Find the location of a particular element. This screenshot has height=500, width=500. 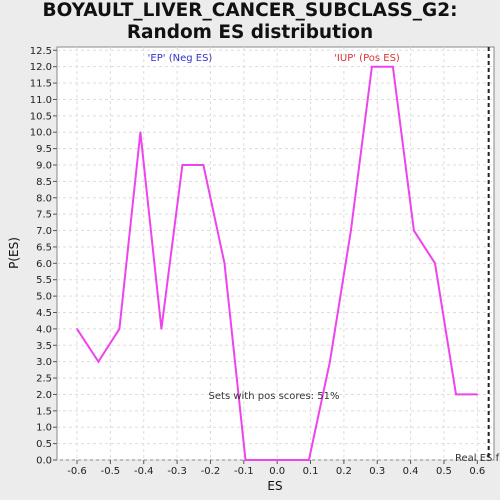

x-tick-label: 0.4 is located at coordinates (411, 471).